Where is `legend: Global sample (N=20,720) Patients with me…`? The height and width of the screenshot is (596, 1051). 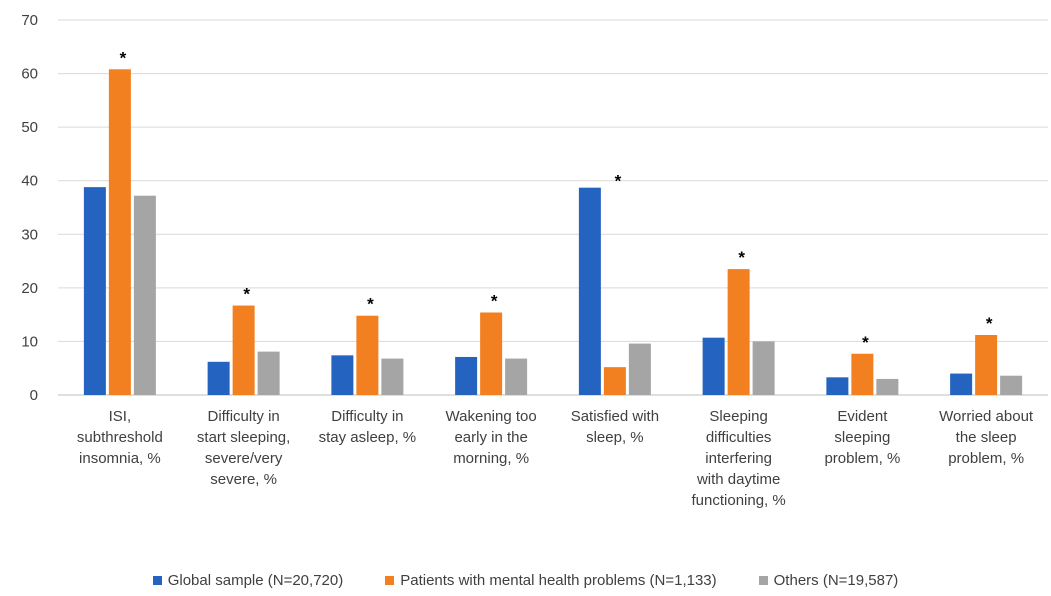 legend: Global sample (N=20,720) Patients with me… is located at coordinates (525, 580).